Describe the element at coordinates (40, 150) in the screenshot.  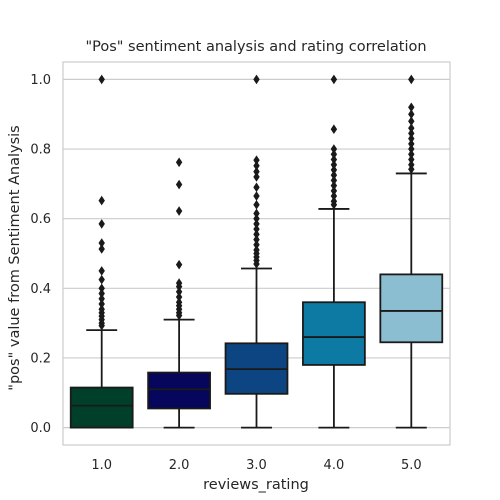
I see `y-tick-label-0.8: 0.8` at that location.